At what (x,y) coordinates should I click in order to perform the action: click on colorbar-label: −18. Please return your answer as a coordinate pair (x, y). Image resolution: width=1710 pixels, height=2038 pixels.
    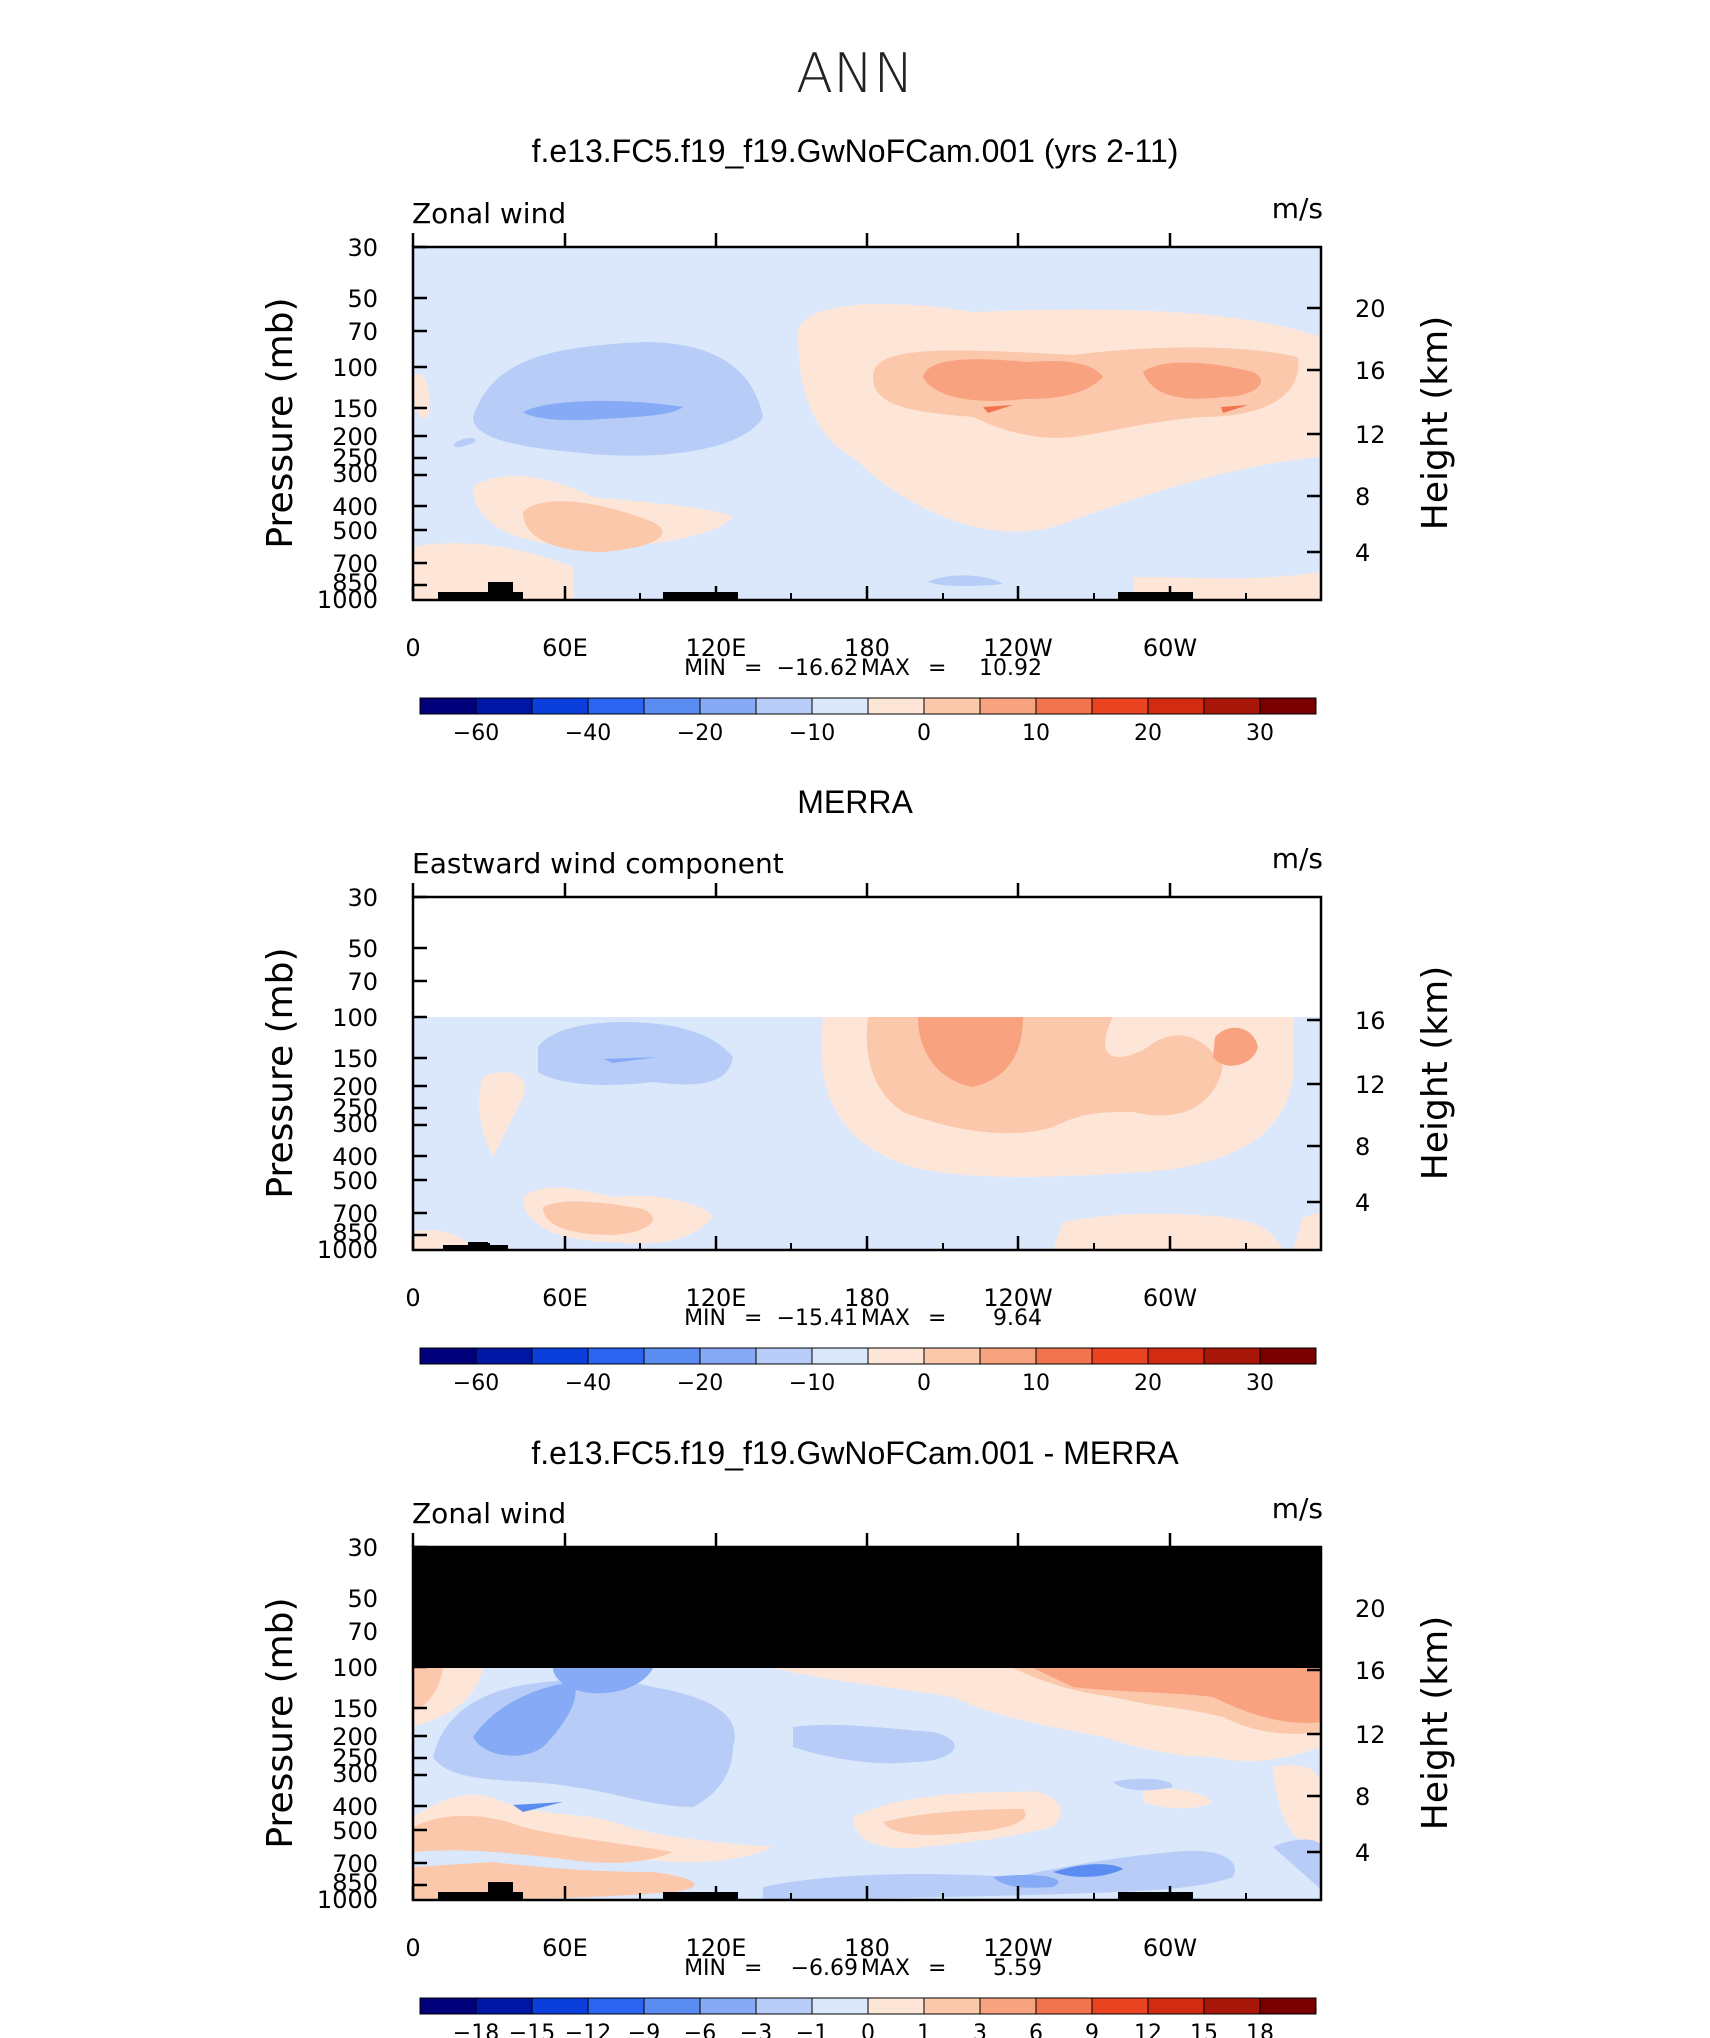
    Looking at the image, I should click on (476, 2029).